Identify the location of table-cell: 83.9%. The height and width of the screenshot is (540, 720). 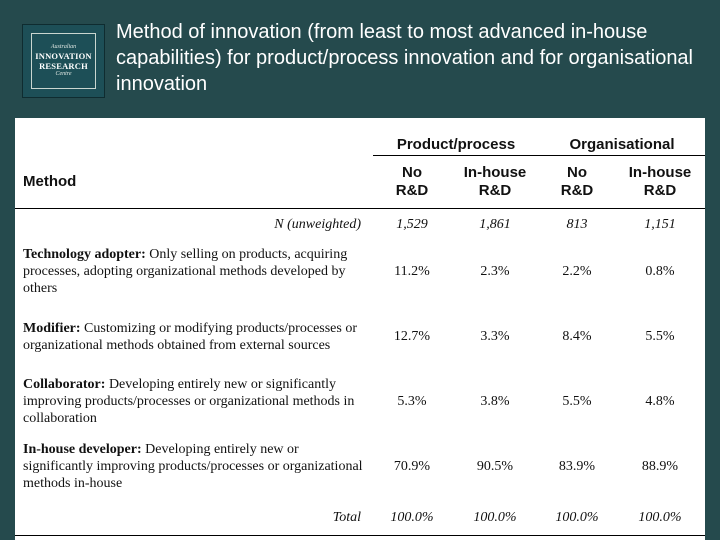
(577, 466).